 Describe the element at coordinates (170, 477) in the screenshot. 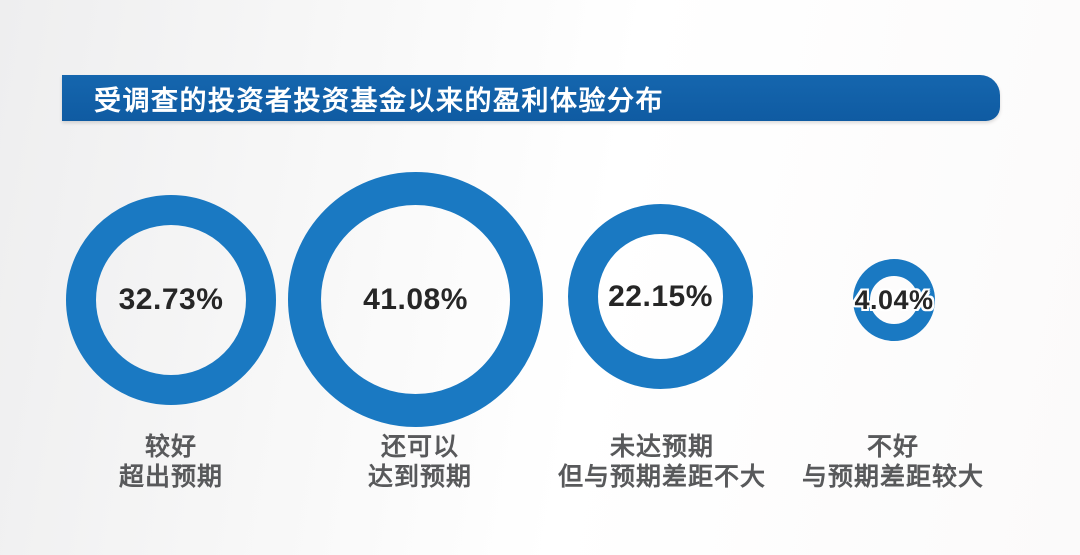

I see `category-label-1-line2: 超出预期` at that location.